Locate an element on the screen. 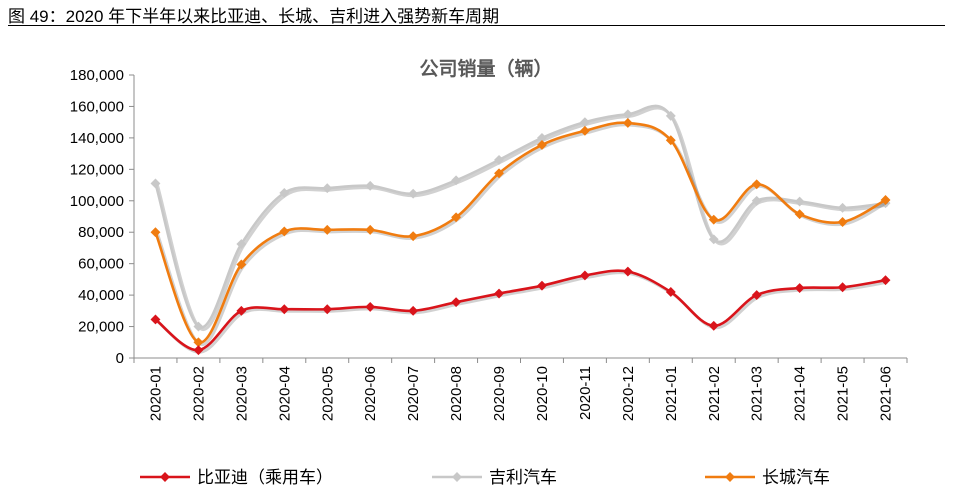 This screenshot has width=961, height=495. x-tick-label: 2020-05 is located at coordinates (327, 393).